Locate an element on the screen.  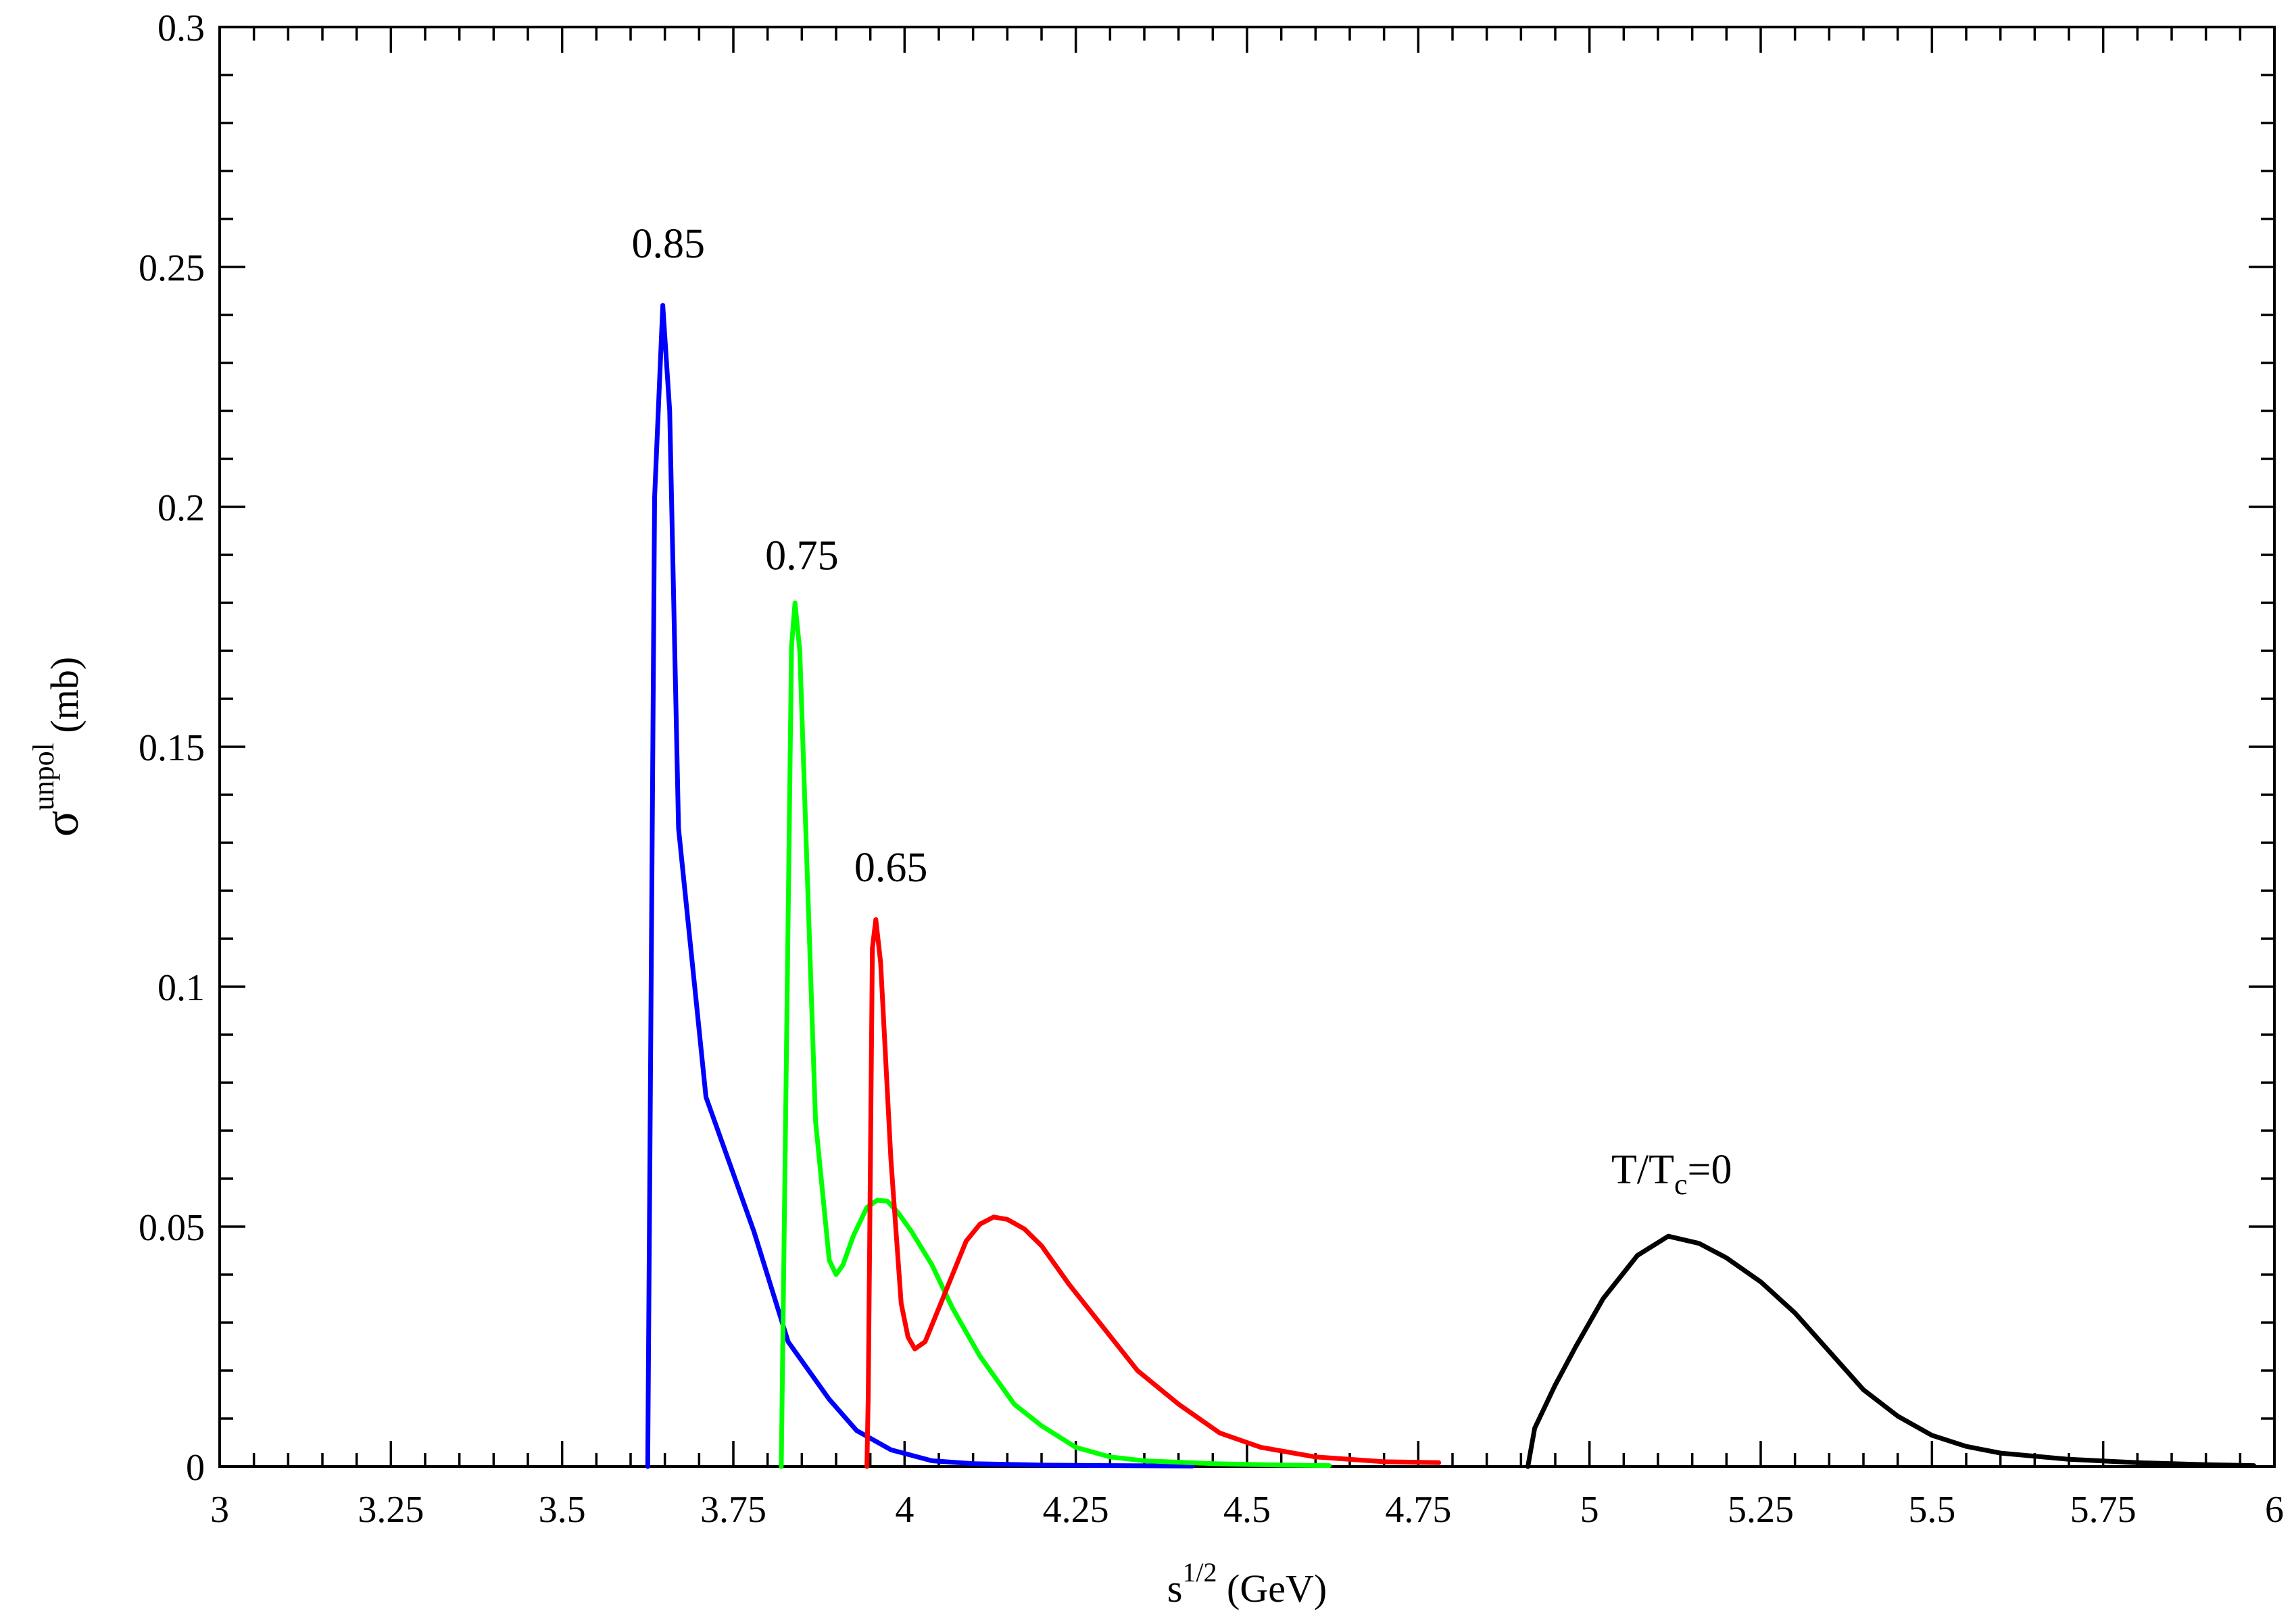
x-tick-label: 5.75 is located at coordinates (2103, 1510).